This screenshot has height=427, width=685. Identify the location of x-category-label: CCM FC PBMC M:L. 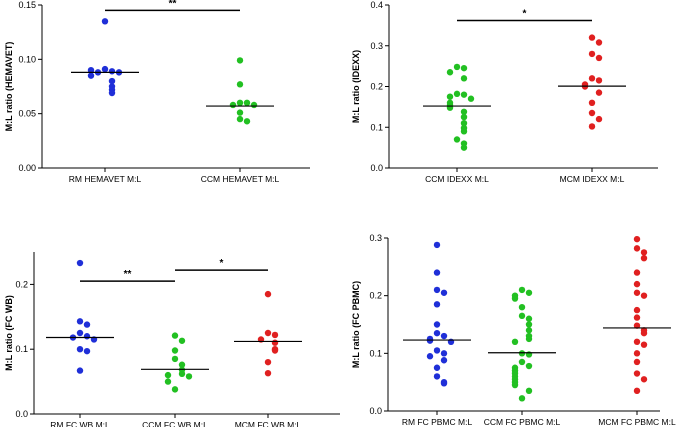
(522, 422).